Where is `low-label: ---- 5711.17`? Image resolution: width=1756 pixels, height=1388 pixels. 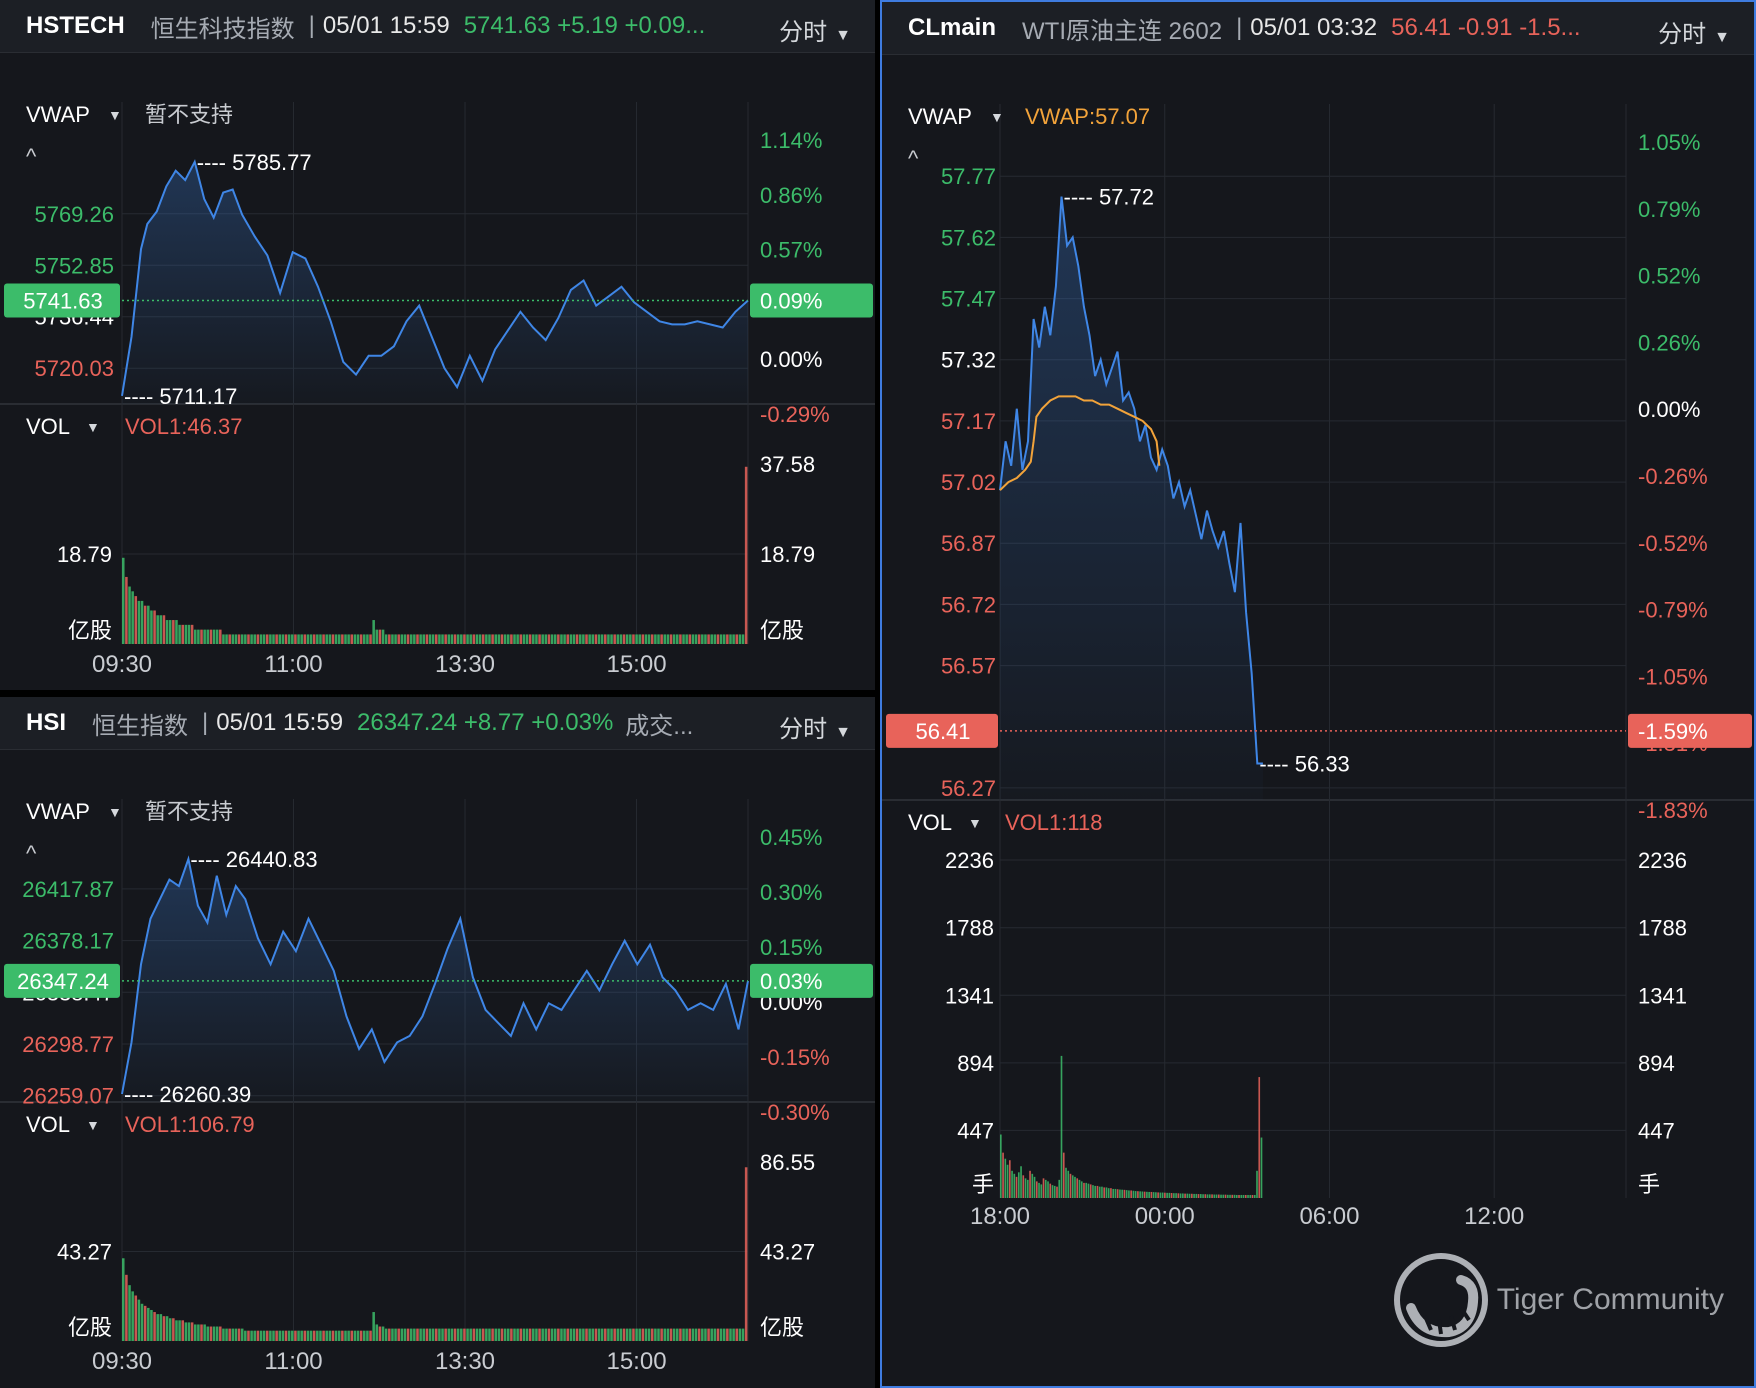
low-label: ---- 5711.17 is located at coordinates (180, 396).